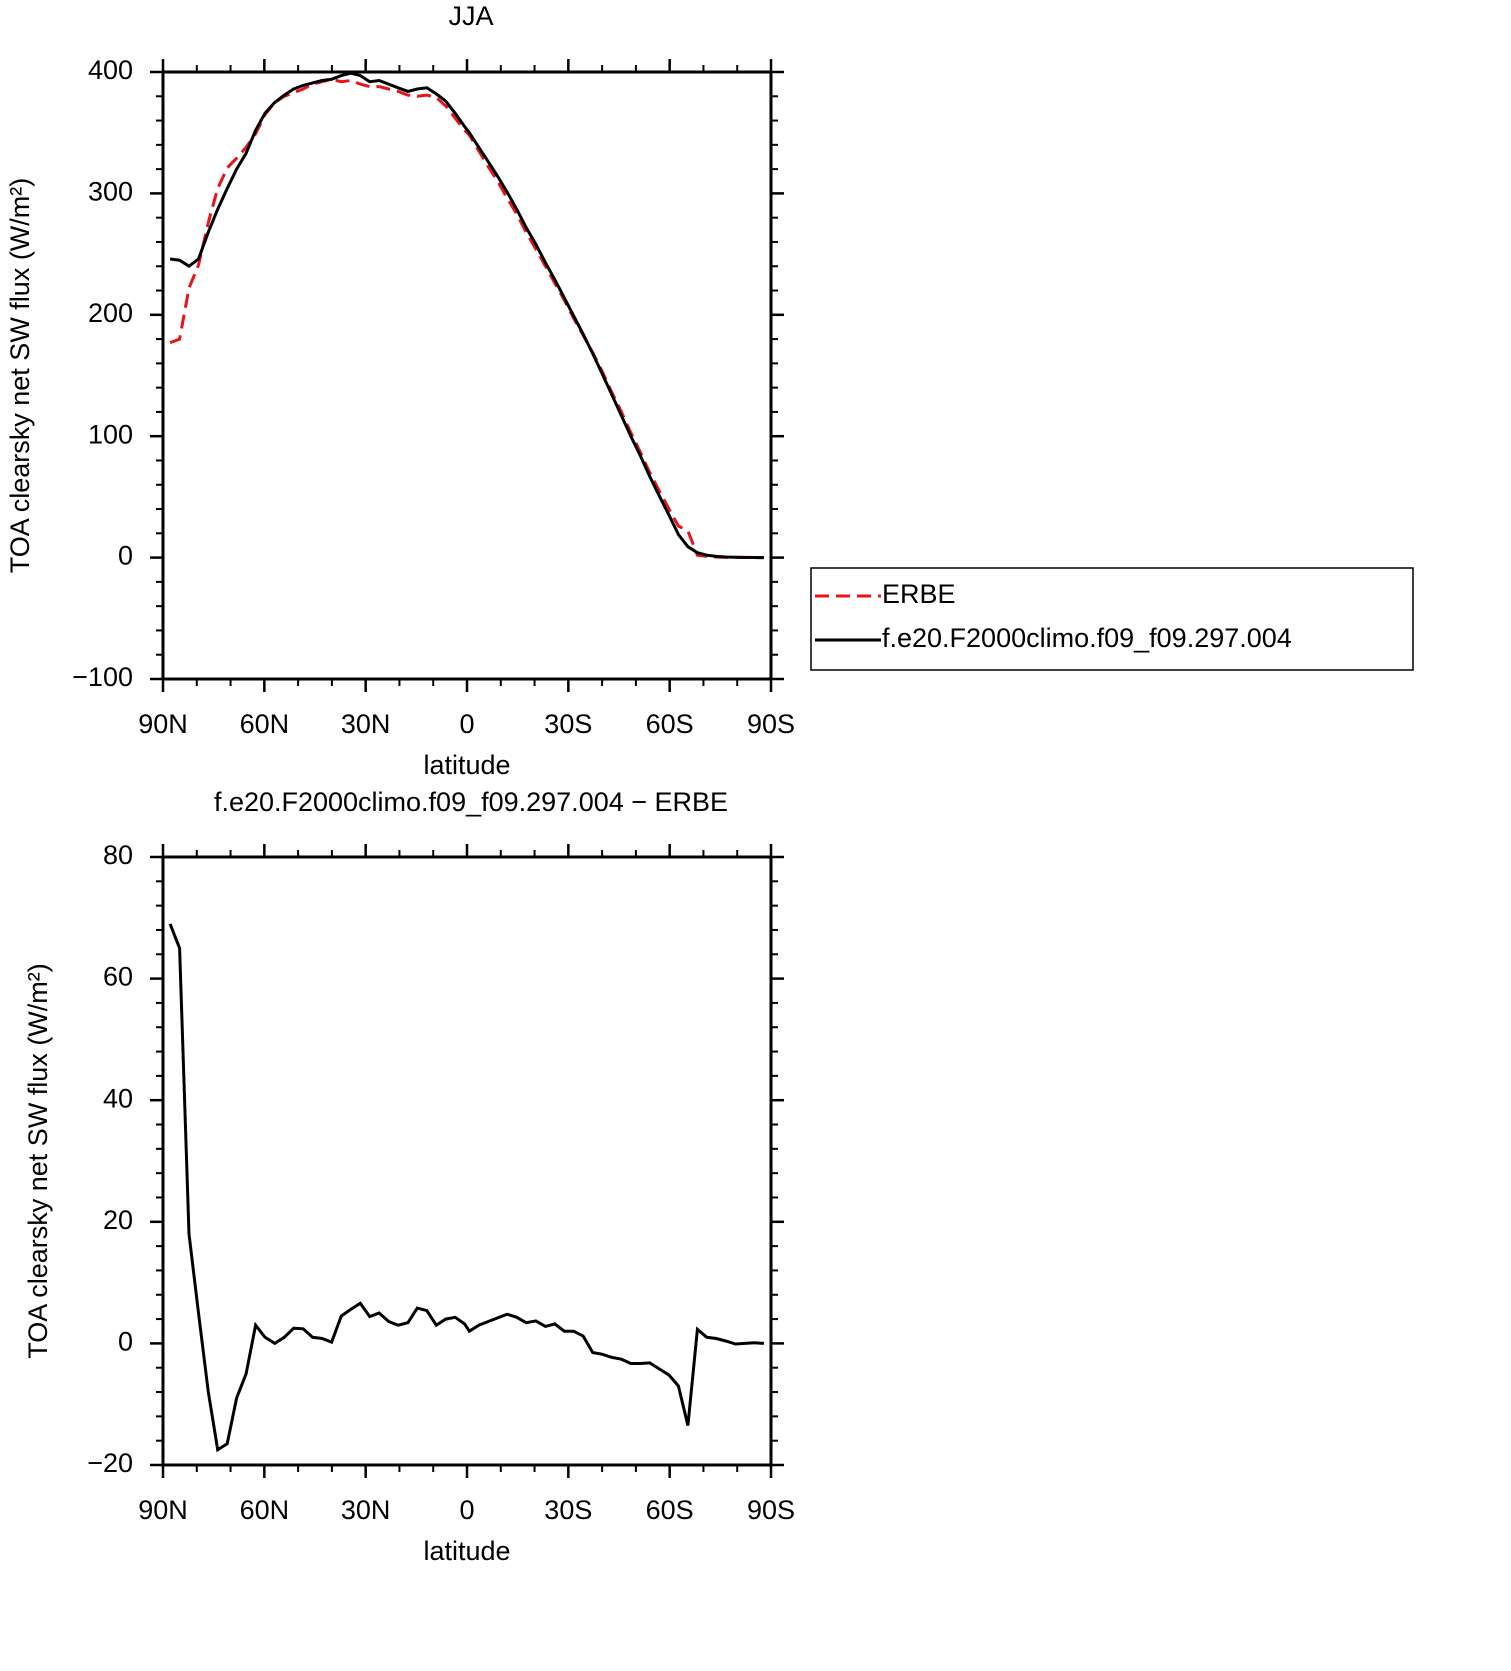 The image size is (1511, 1671). What do you see at coordinates (118, 977) in the screenshot?
I see `y-tick-label: 60` at bounding box center [118, 977].